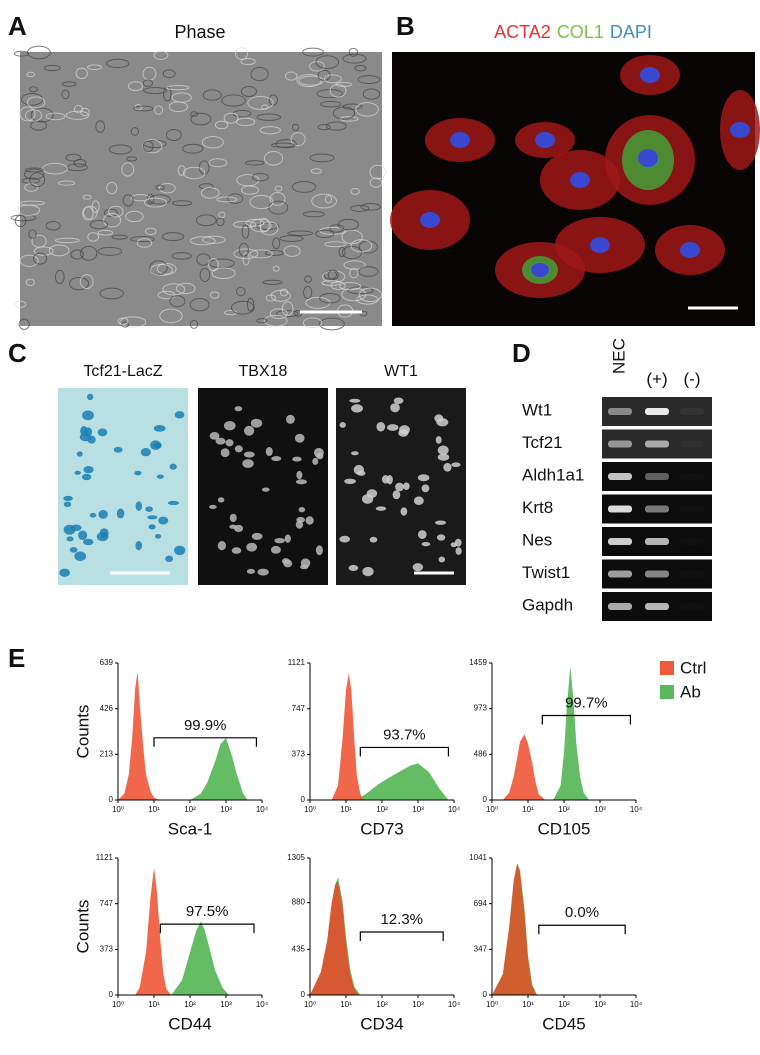 The width and height of the screenshot is (760, 1055). Describe the element at coordinates (199, 32) in the screenshot. I see `panel-title: Phase` at that location.